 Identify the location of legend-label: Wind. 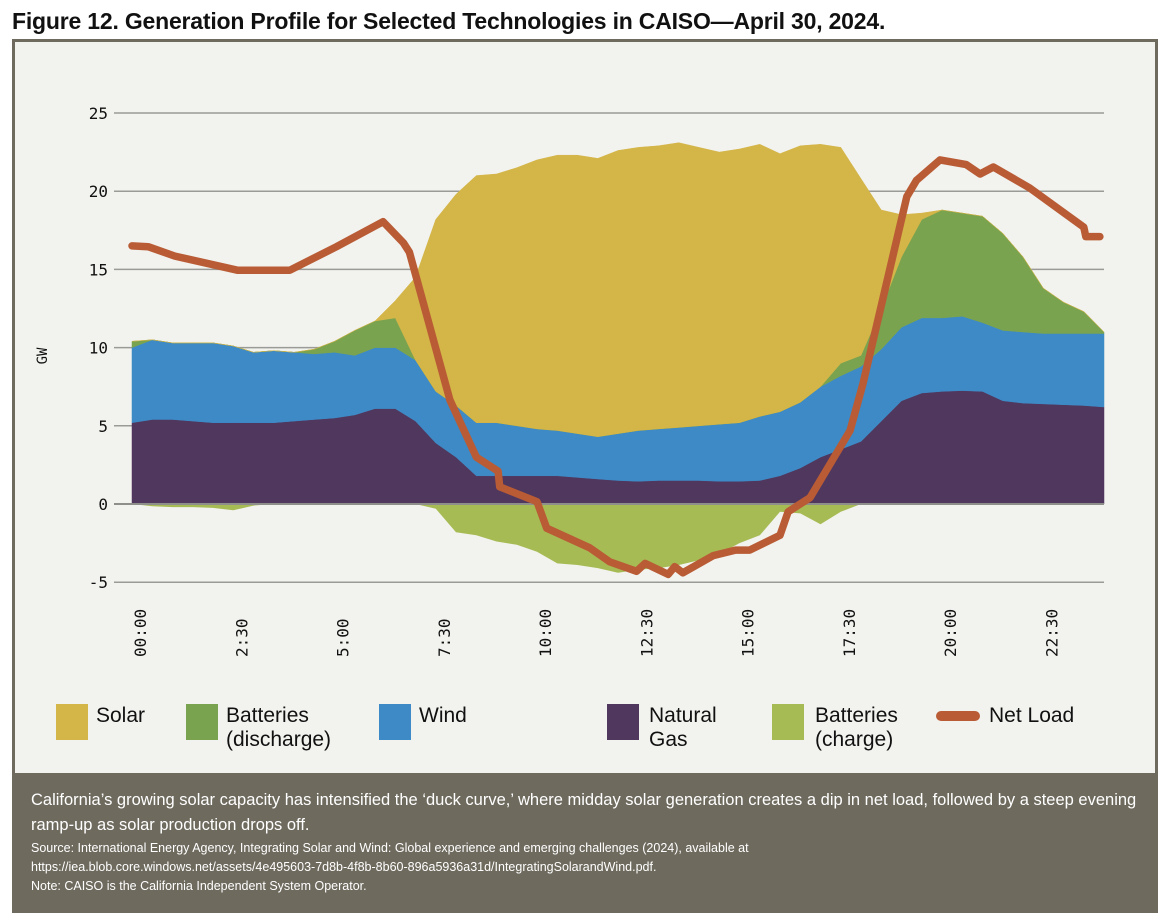
(443, 715).